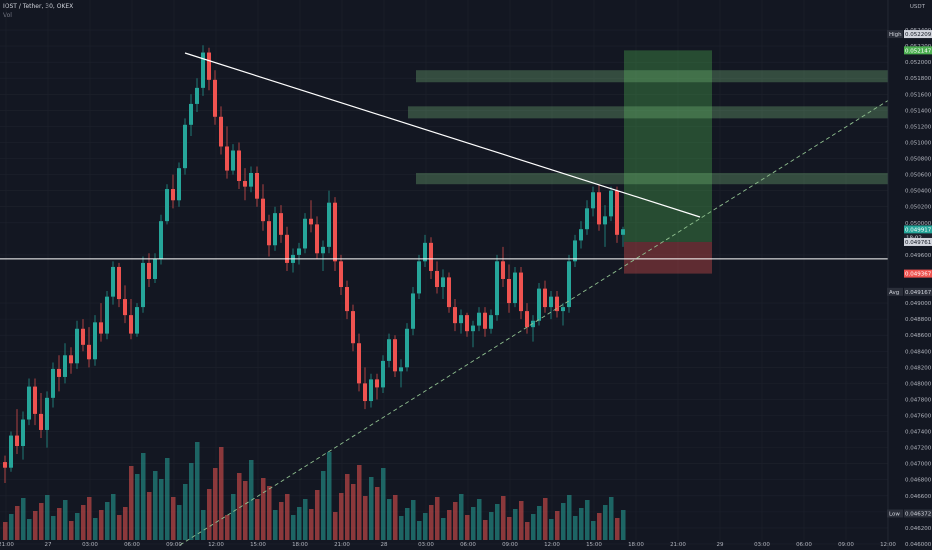  Describe the element at coordinates (468, 545) in the screenshot. I see `time-tick-label: 06:00` at that location.